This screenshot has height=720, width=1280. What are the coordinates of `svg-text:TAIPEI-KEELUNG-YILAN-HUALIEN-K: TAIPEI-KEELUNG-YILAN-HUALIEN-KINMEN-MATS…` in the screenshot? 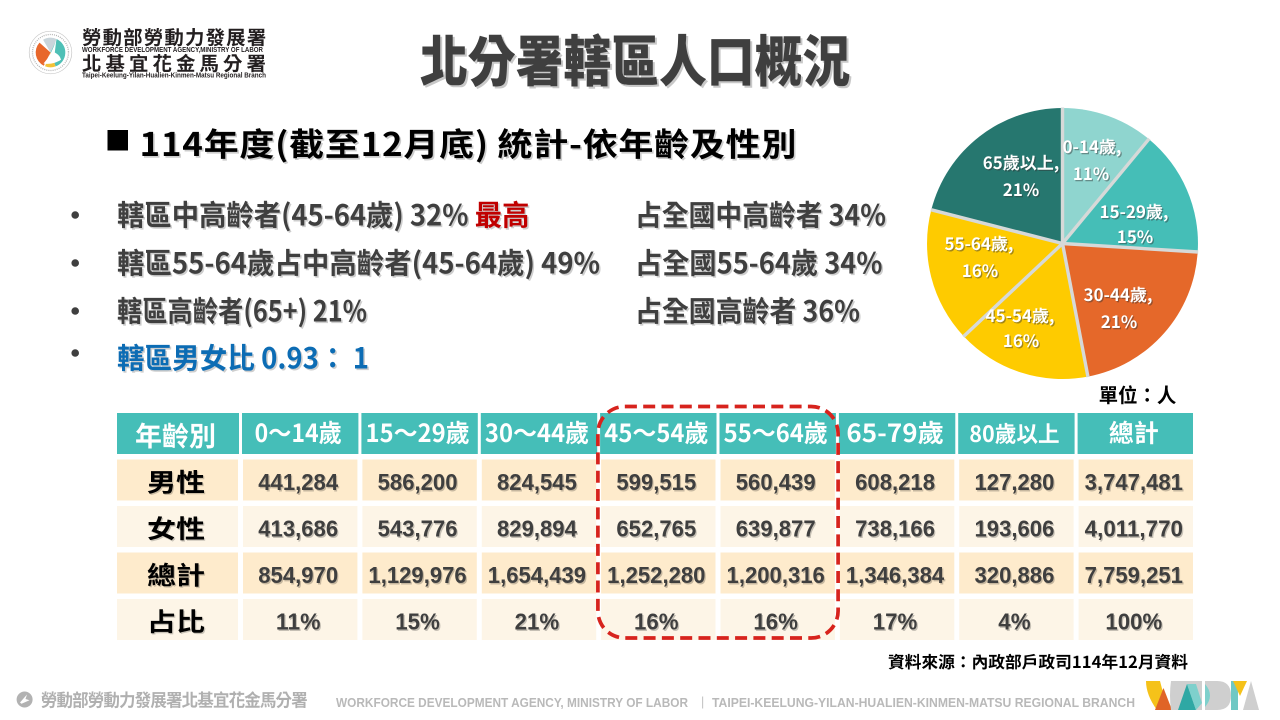 It's located at (923, 702).